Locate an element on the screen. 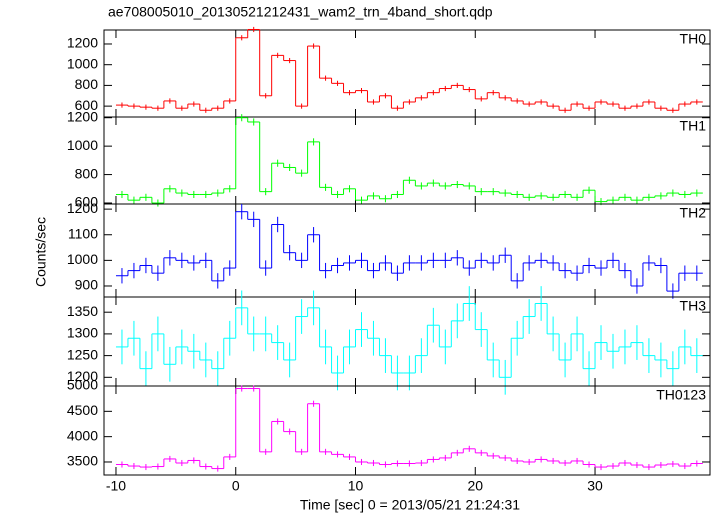  y-axis-label: Counts/sec is located at coordinates (41, 252).